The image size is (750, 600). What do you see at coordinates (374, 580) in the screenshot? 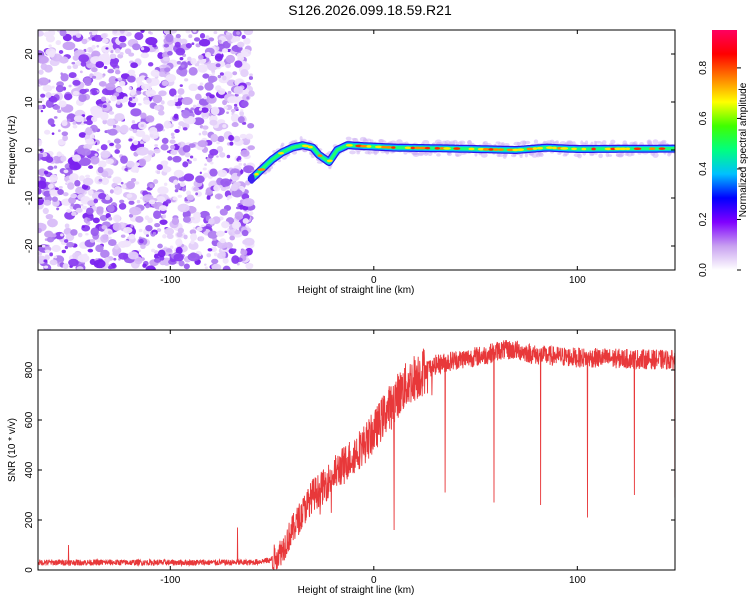
I see `snr-xtick-label: 0` at bounding box center [374, 580].